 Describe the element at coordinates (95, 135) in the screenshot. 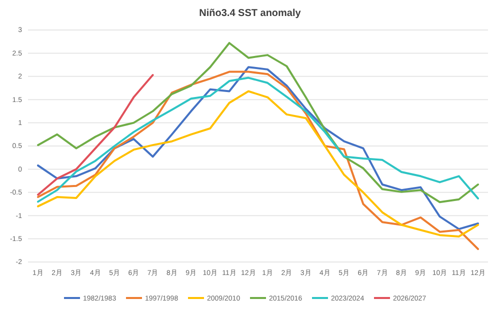

I see `line-series` at that location.